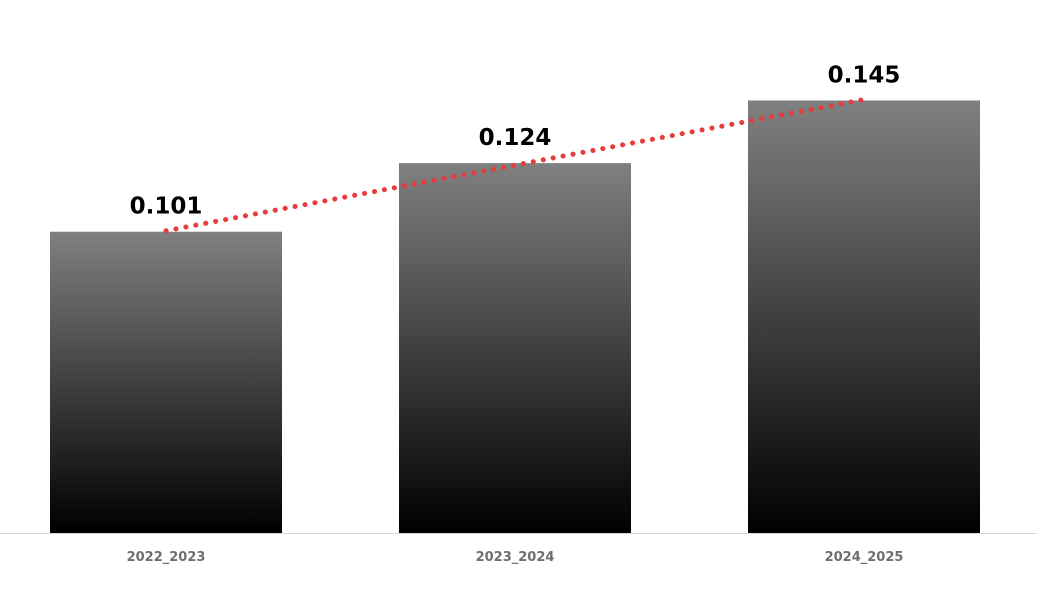  What do you see at coordinates (166, 382) in the screenshot?
I see `bar-2022_2023` at bounding box center [166, 382].